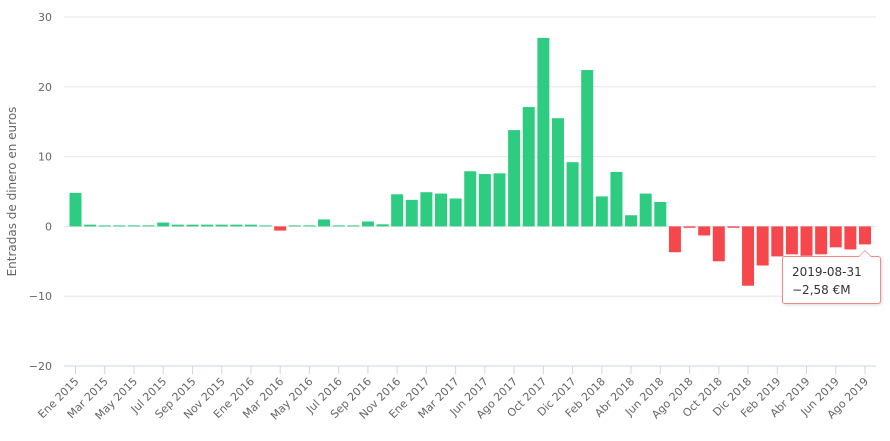 This screenshot has height=441, width=890. What do you see at coordinates (827, 272) in the screenshot?
I see `tooltip-date: 2019-08-31` at bounding box center [827, 272].